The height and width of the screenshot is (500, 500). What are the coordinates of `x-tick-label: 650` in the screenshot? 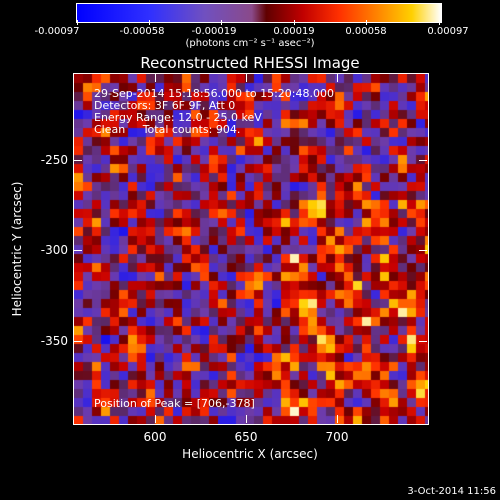 It's located at (246, 437).